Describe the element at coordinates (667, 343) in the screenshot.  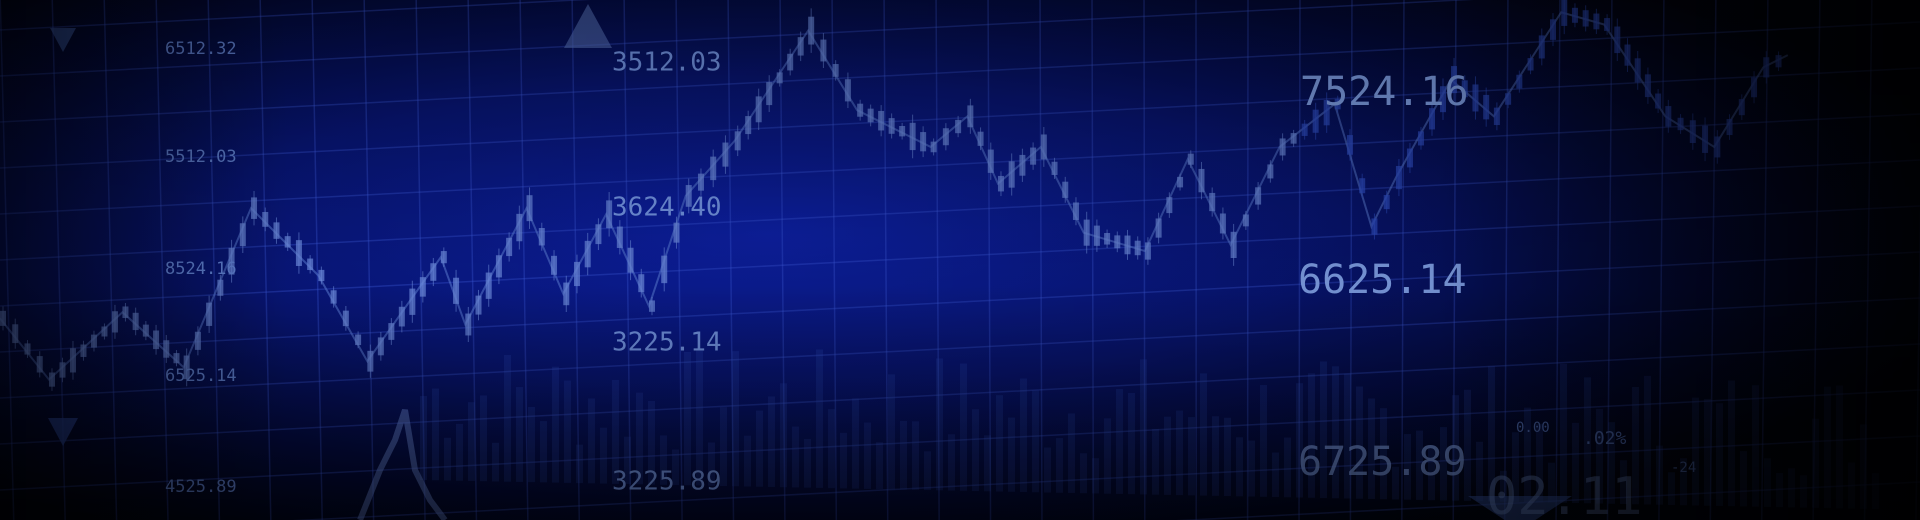
I see `price-label: 3225.14` at that location.